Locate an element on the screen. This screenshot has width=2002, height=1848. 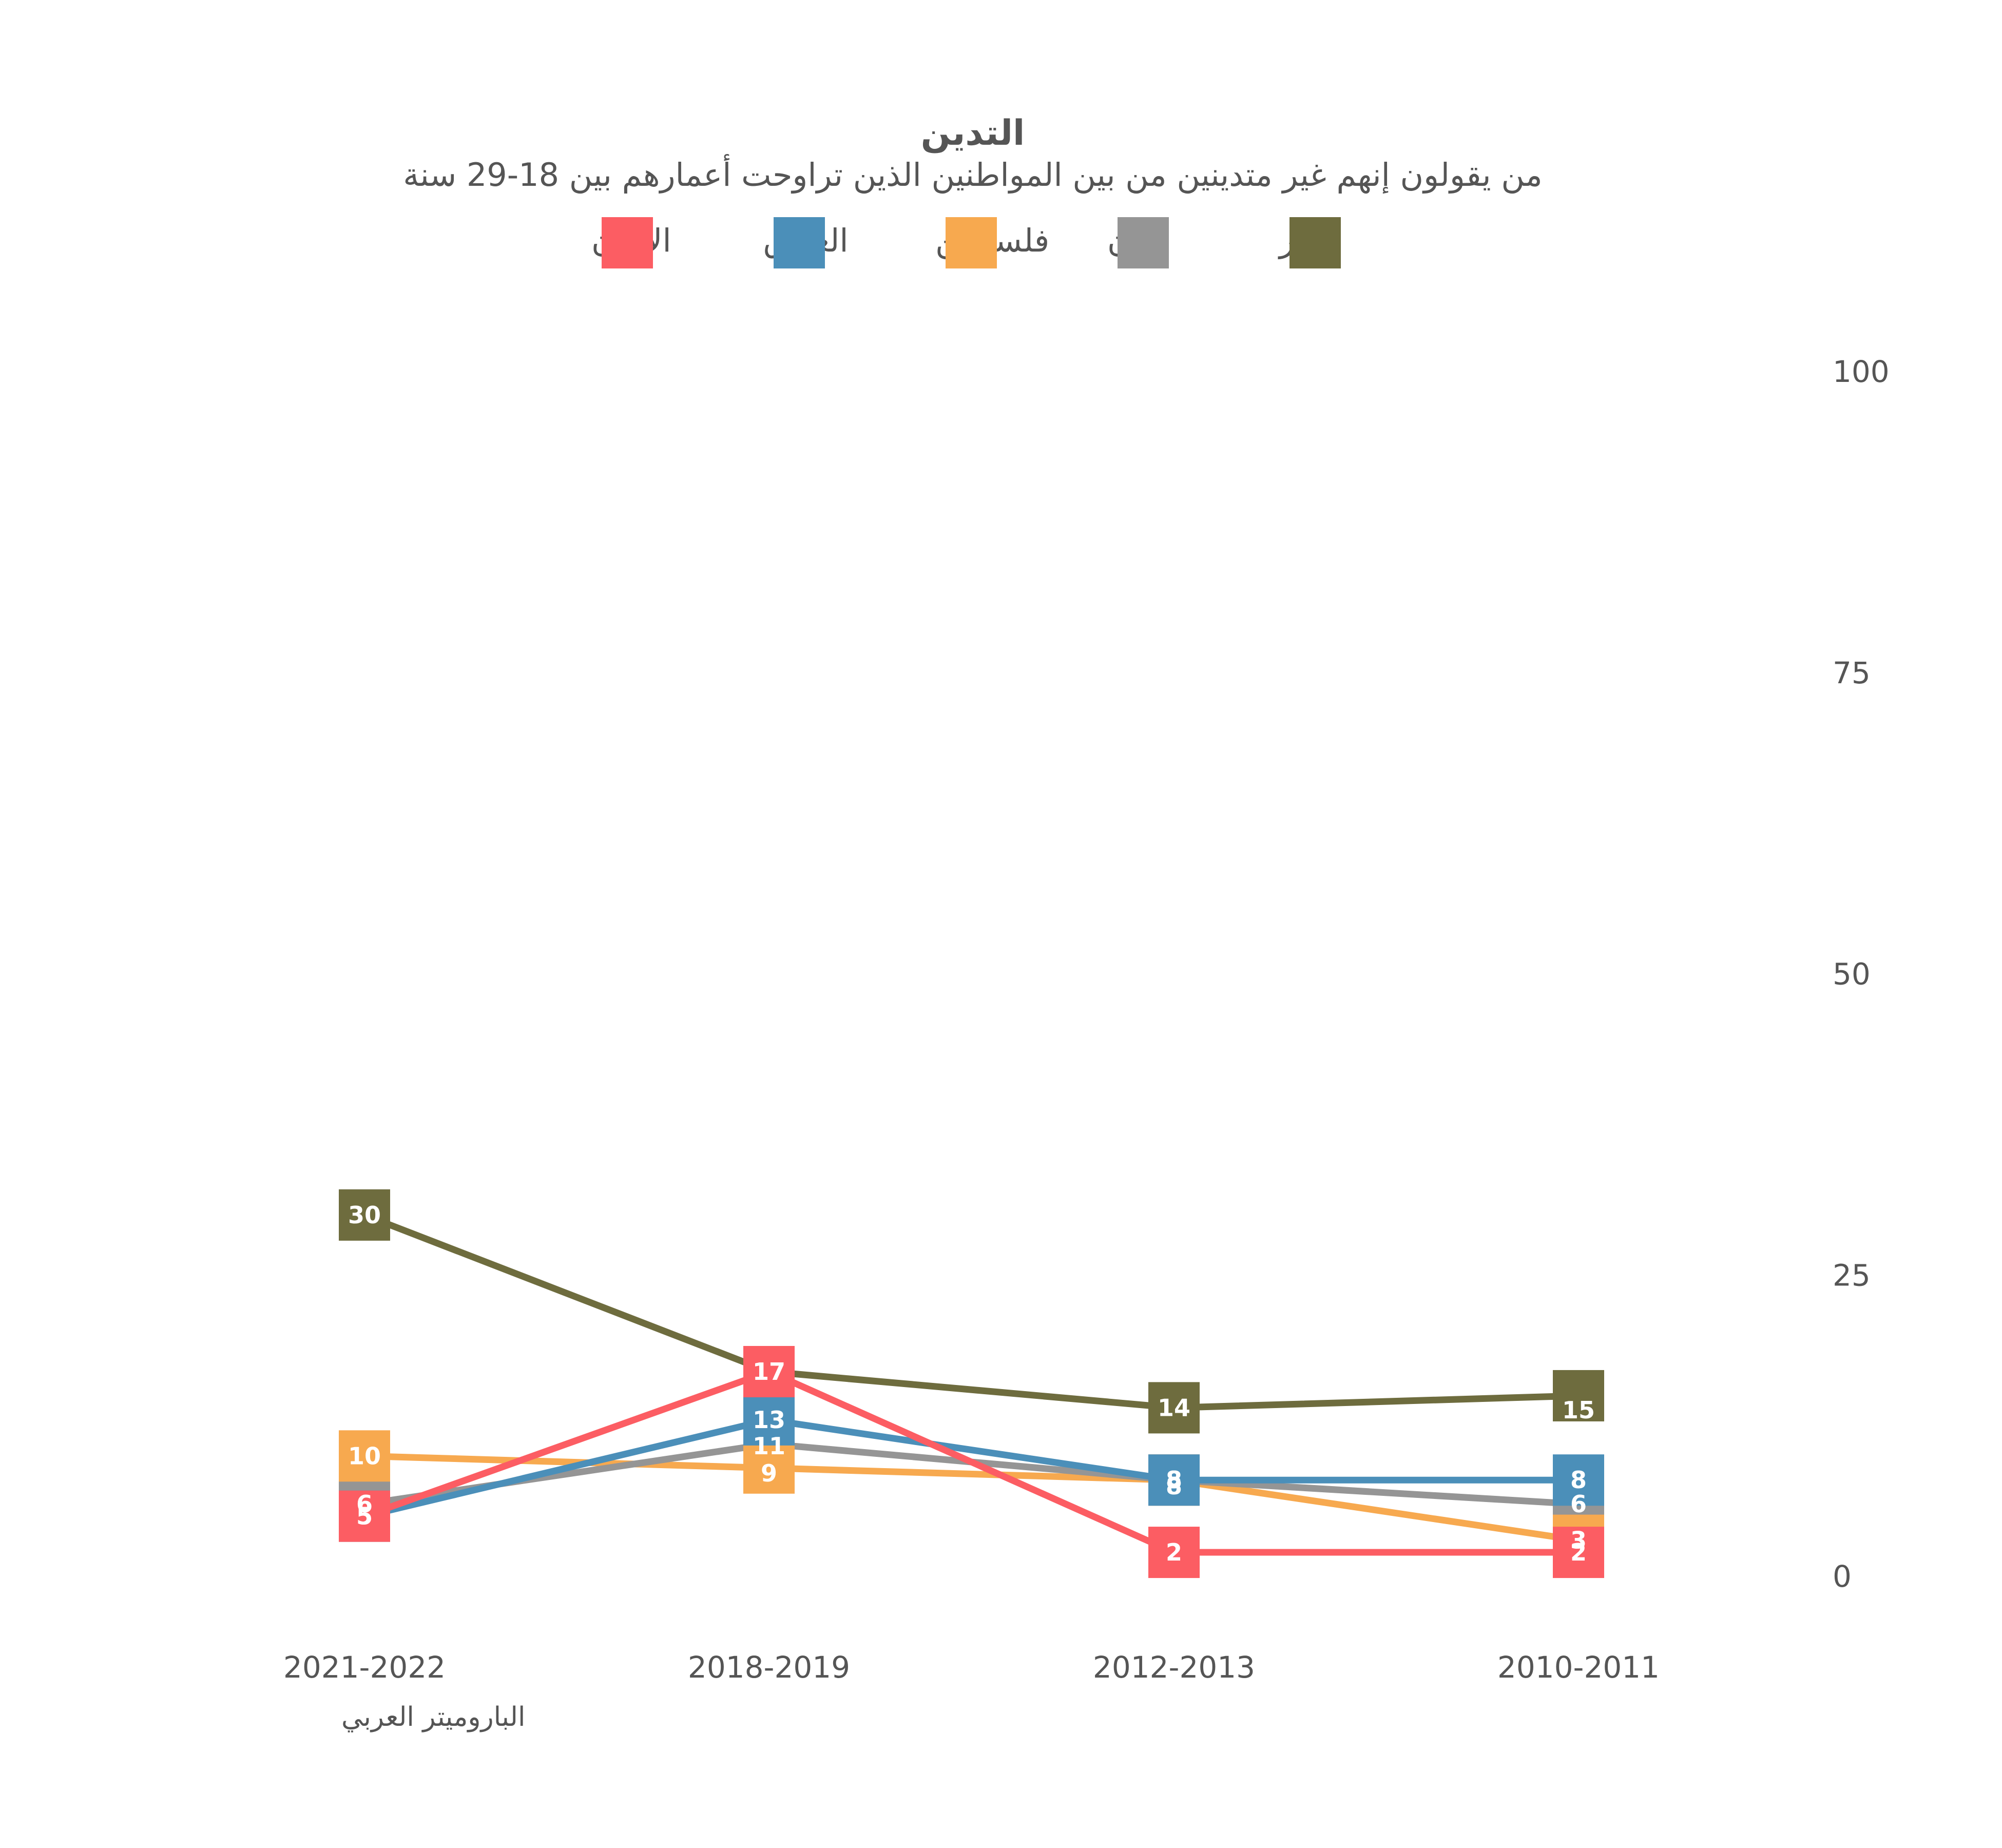
y-tick-label-100: 100 is located at coordinates (1861, 371).